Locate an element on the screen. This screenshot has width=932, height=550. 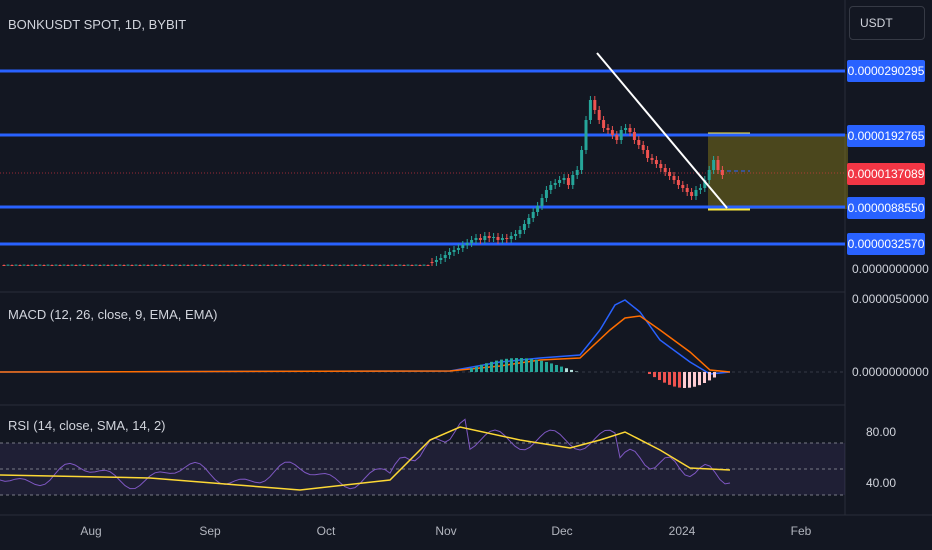
price-level-tag: 0.0000290295 is located at coordinates (886, 71).